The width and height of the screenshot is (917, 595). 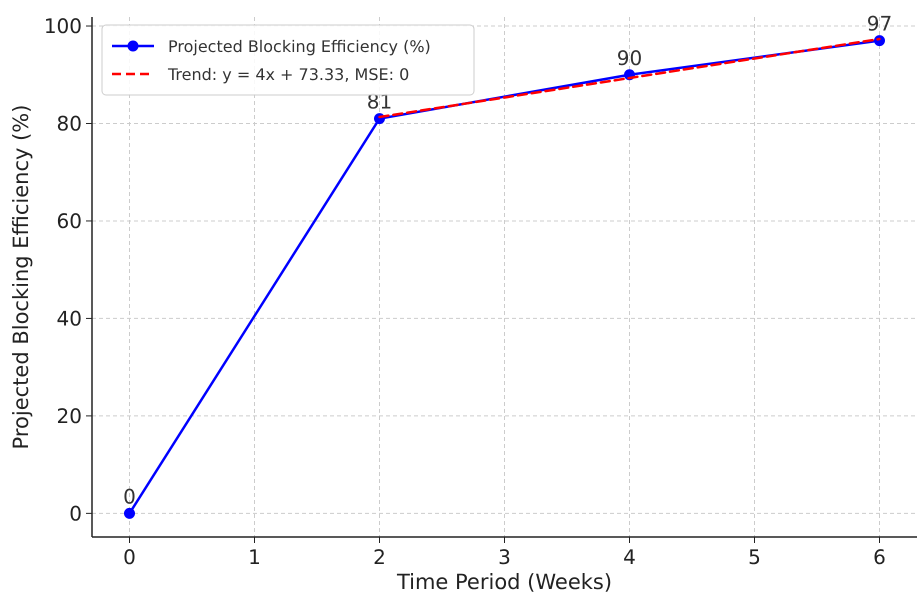 What do you see at coordinates (69, 123) in the screenshot?
I see `y-tick-label: 80` at bounding box center [69, 123].